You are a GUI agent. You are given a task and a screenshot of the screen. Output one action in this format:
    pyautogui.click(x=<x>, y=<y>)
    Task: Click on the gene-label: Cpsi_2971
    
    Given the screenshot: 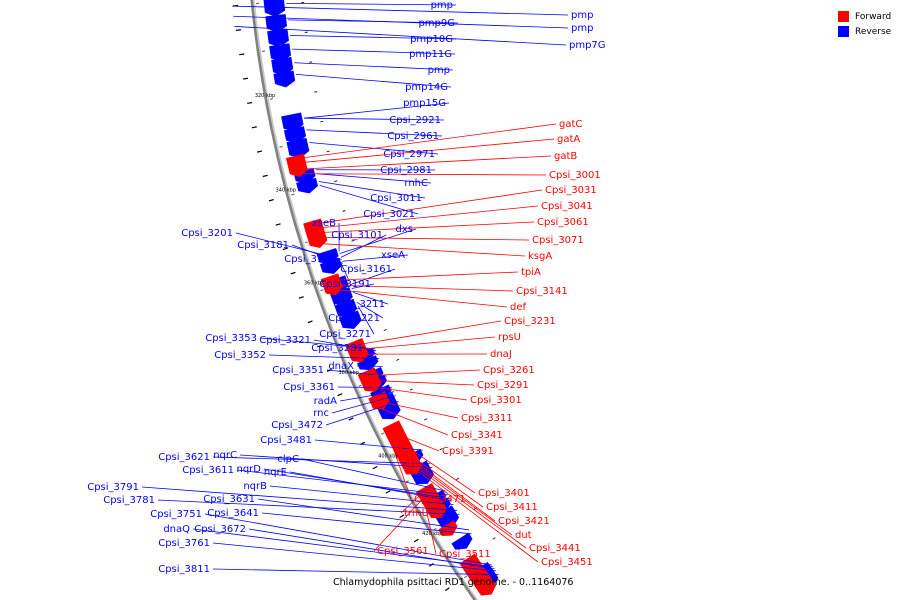 What is the action you would take?
    pyautogui.click(x=409, y=154)
    